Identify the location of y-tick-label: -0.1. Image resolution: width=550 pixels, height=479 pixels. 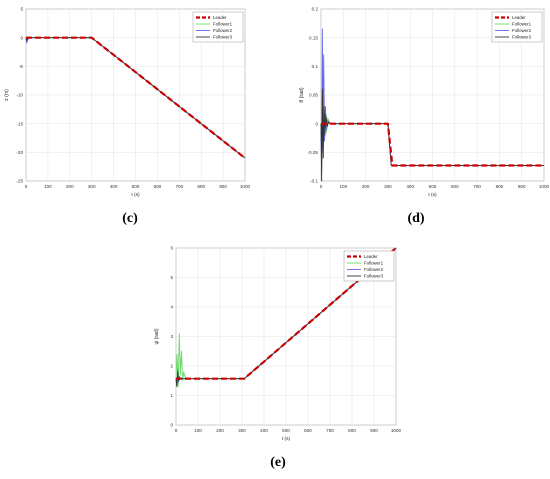
(314, 181).